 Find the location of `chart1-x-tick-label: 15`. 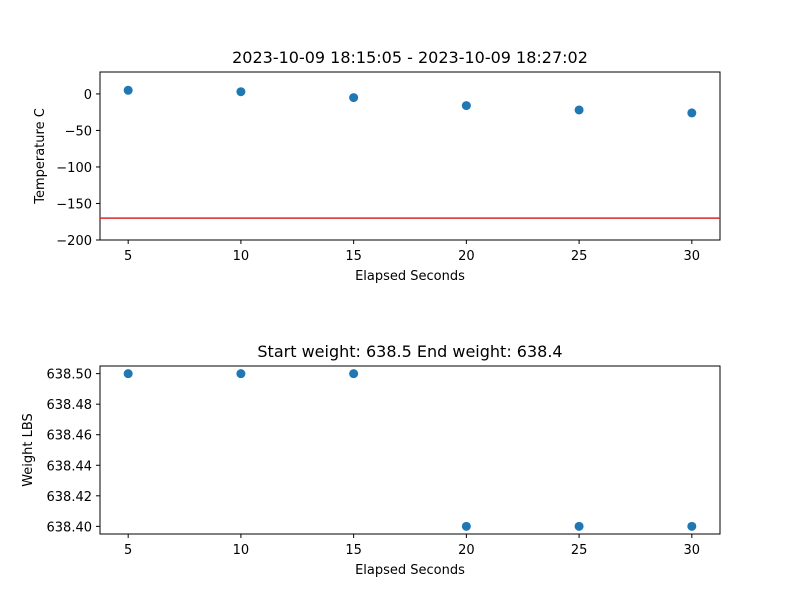

chart1-x-tick-label: 15 is located at coordinates (353, 256).